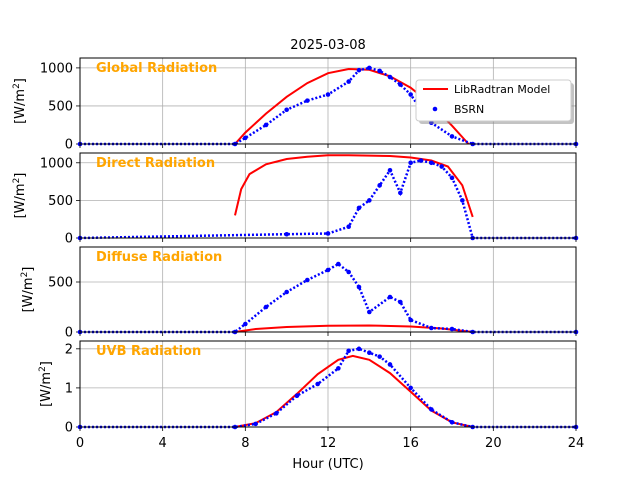  Describe the element at coordinates (469, 109) in the screenshot. I see `legend-bsrn-label: BSRN` at that location.